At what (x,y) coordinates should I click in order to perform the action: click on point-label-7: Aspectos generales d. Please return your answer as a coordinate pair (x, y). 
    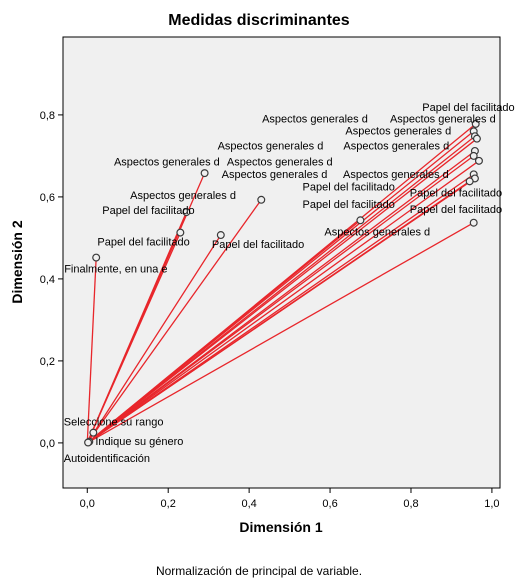
    Looking at the image, I should click on (280, 162).